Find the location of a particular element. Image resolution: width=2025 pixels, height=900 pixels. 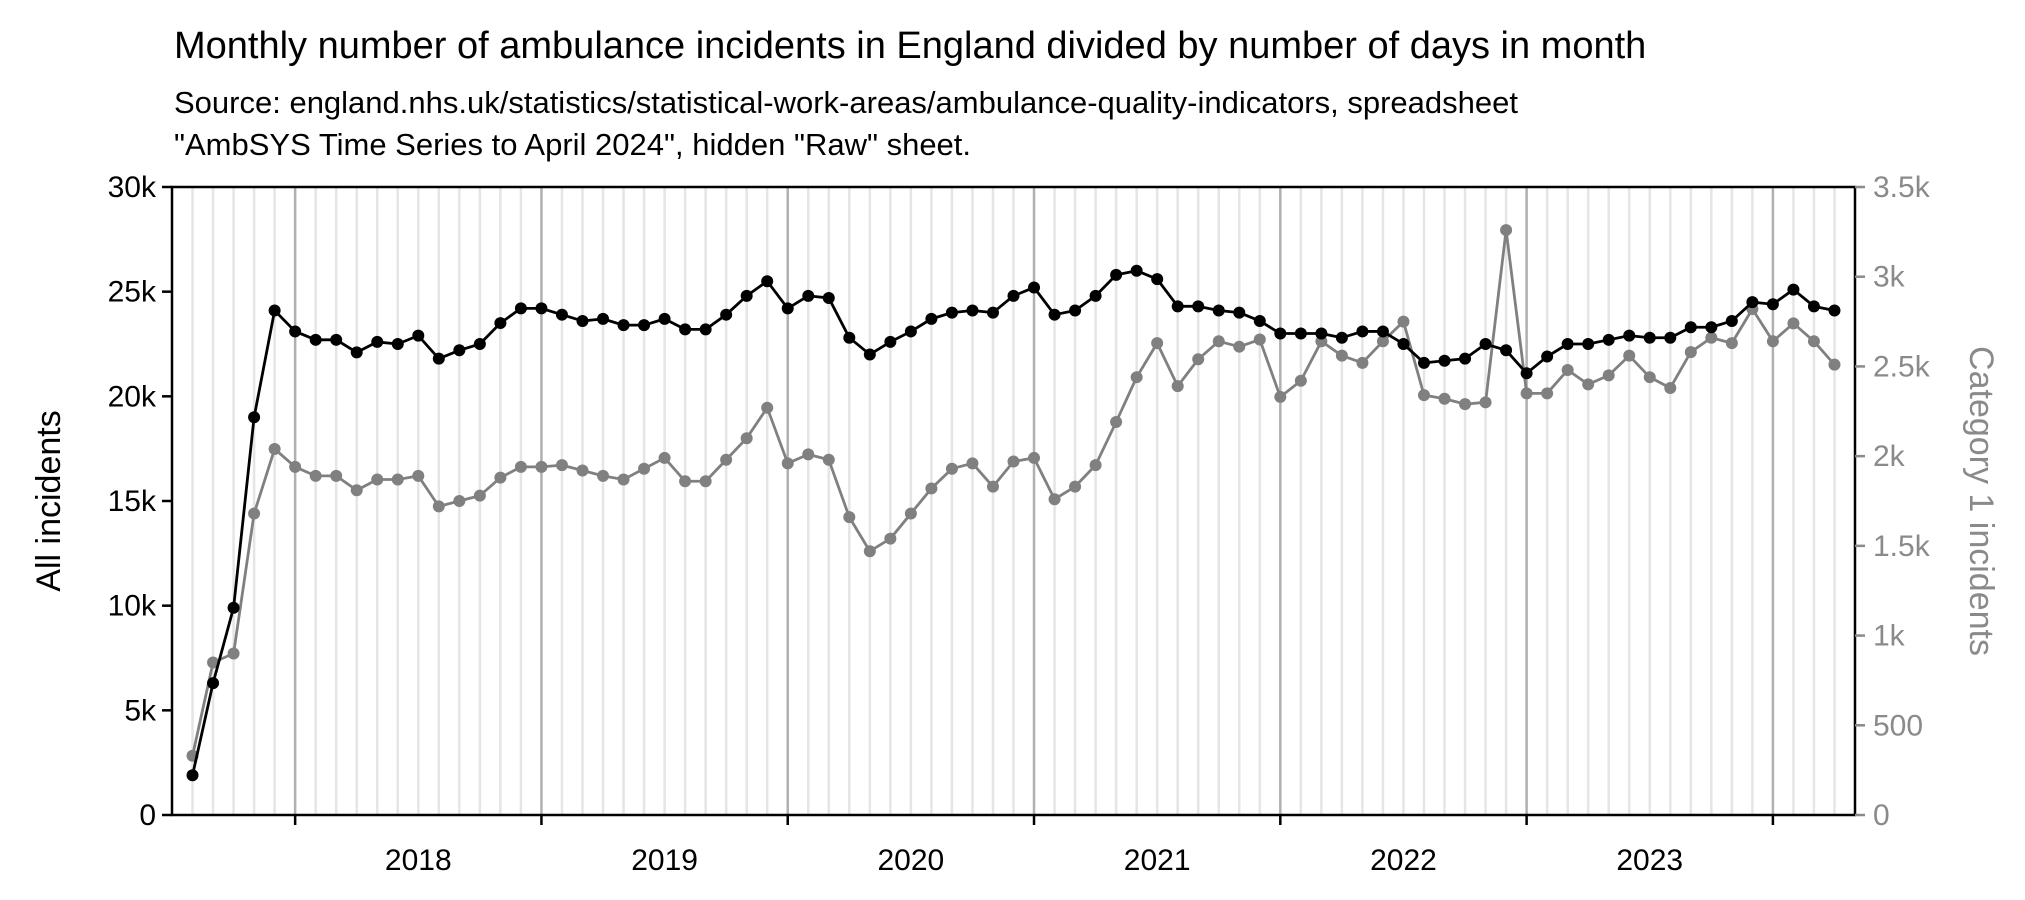

right-tick-label: 0 is located at coordinates (1881, 815).